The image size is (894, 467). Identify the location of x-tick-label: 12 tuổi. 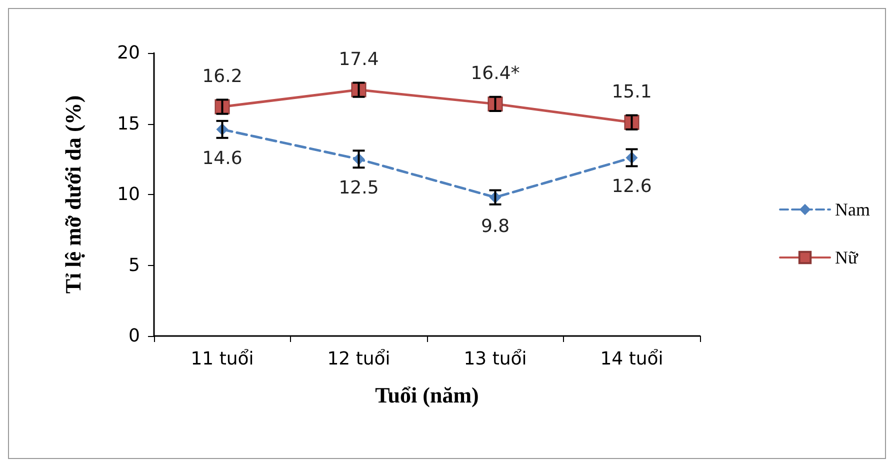
(358, 359).